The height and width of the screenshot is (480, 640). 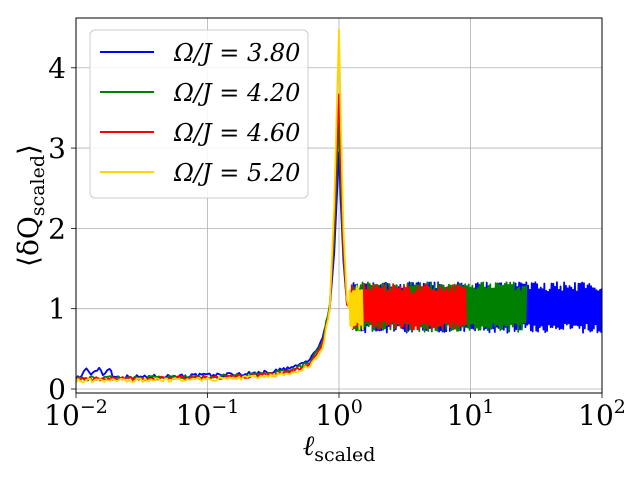 I want to click on x-axis-label-sub: scaled, so click(x=344, y=455).